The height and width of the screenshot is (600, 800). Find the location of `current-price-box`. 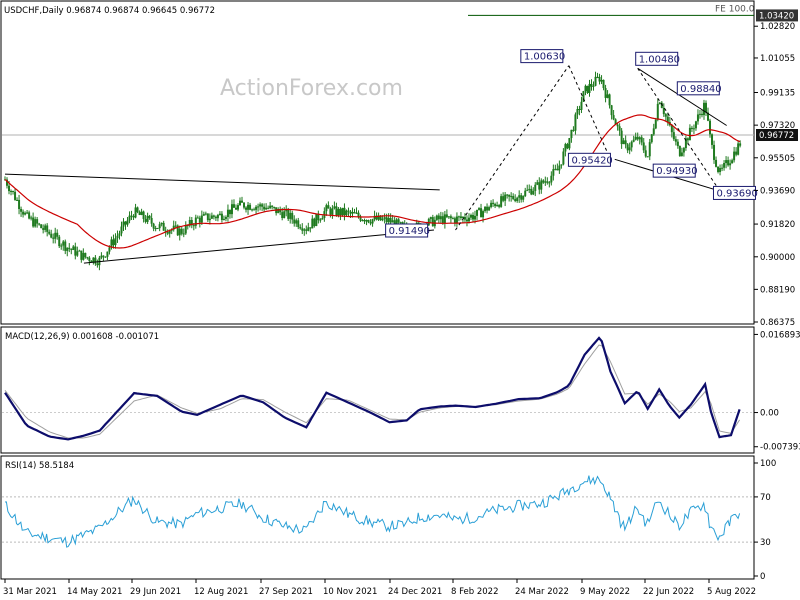

current-price-box is located at coordinates (777, 135).